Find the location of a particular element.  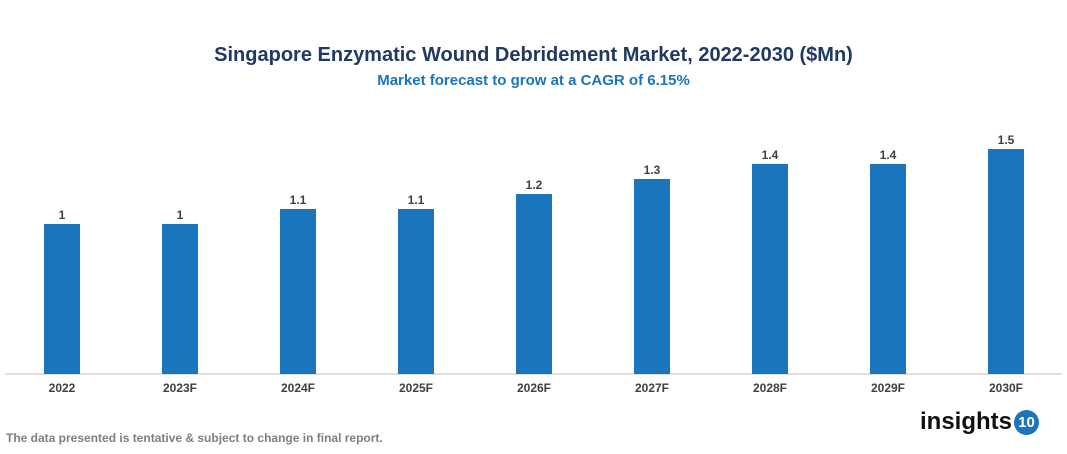

data-label-2023F: 1 is located at coordinates (180, 215).